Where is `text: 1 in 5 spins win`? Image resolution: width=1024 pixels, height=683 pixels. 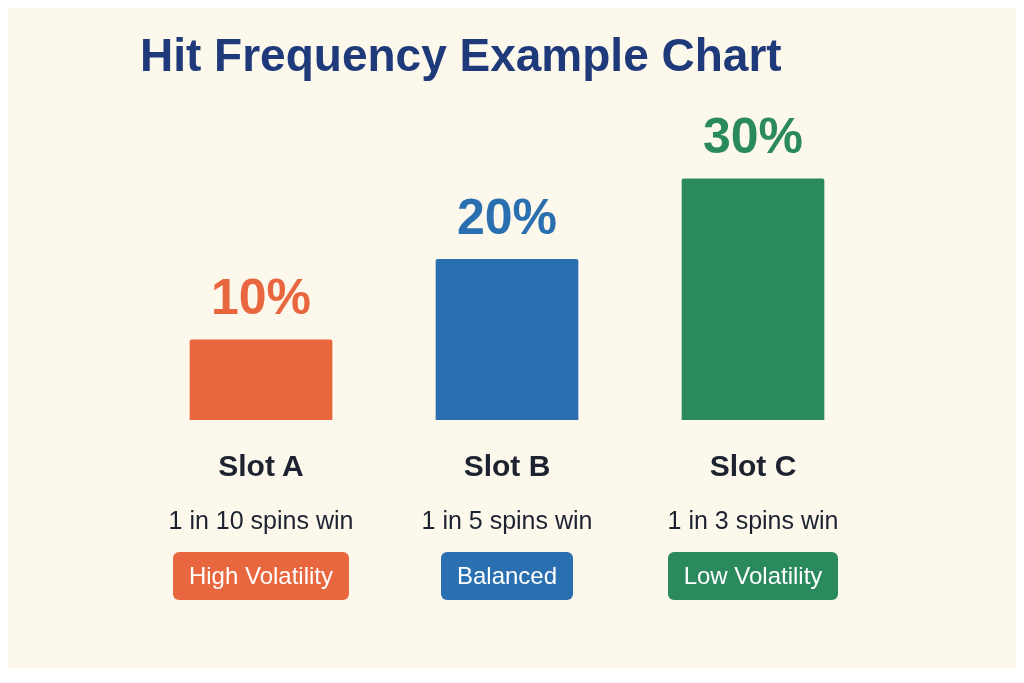 text: 1 in 5 spins win is located at coordinates (507, 520).